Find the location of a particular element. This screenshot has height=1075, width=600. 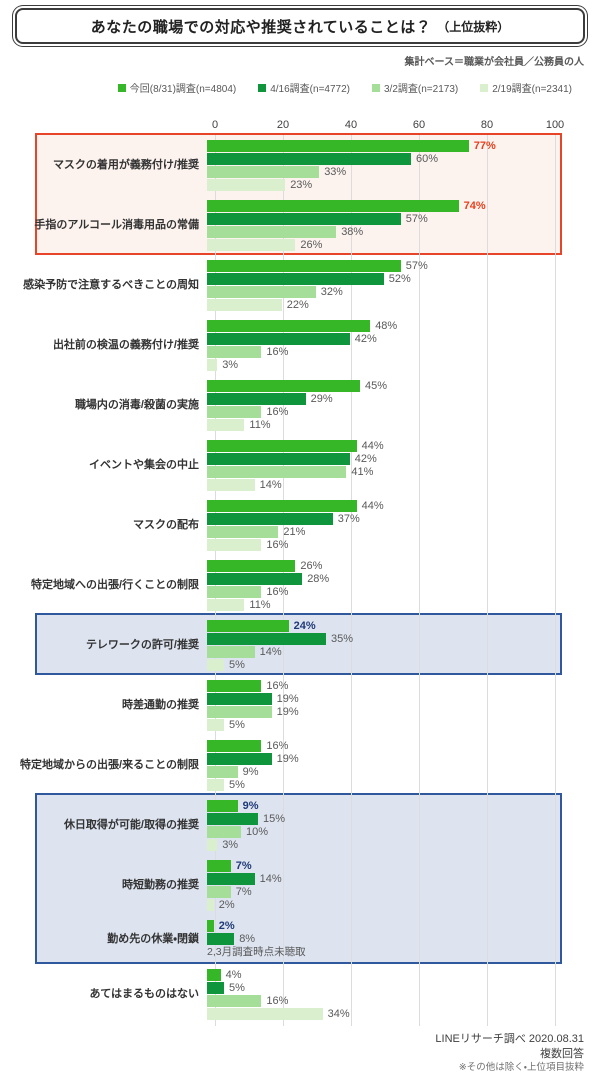

bar-row: 57% is located at coordinates (377, 218).